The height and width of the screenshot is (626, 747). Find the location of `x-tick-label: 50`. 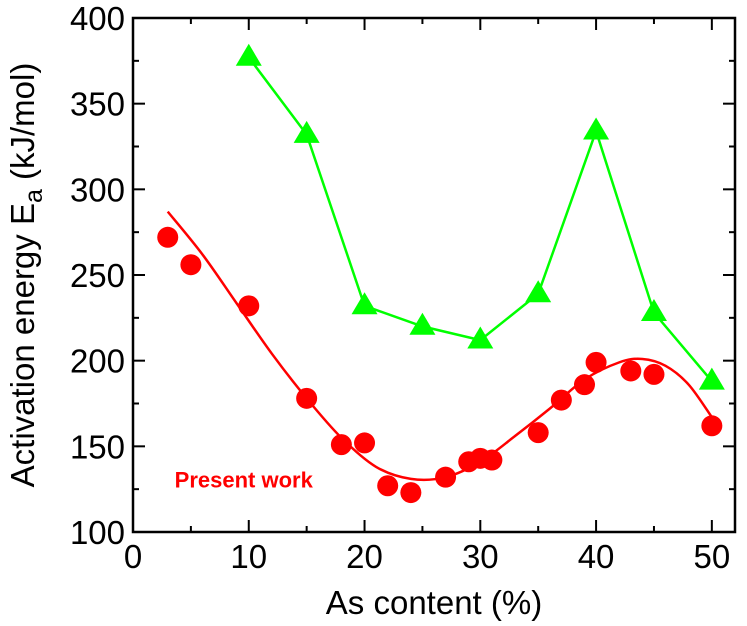

x-tick-label: 50 is located at coordinates (711, 556).